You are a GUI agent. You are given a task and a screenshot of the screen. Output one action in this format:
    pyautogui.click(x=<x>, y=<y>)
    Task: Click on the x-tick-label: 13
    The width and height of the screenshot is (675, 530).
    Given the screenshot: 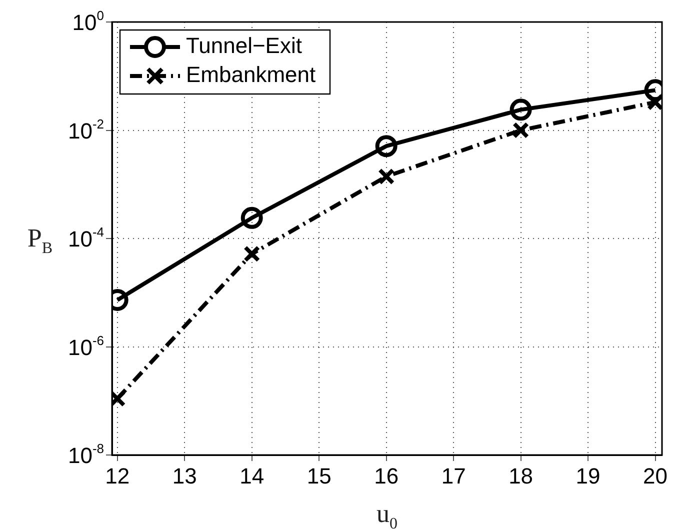 What is the action you would take?
    pyautogui.click(x=184, y=475)
    